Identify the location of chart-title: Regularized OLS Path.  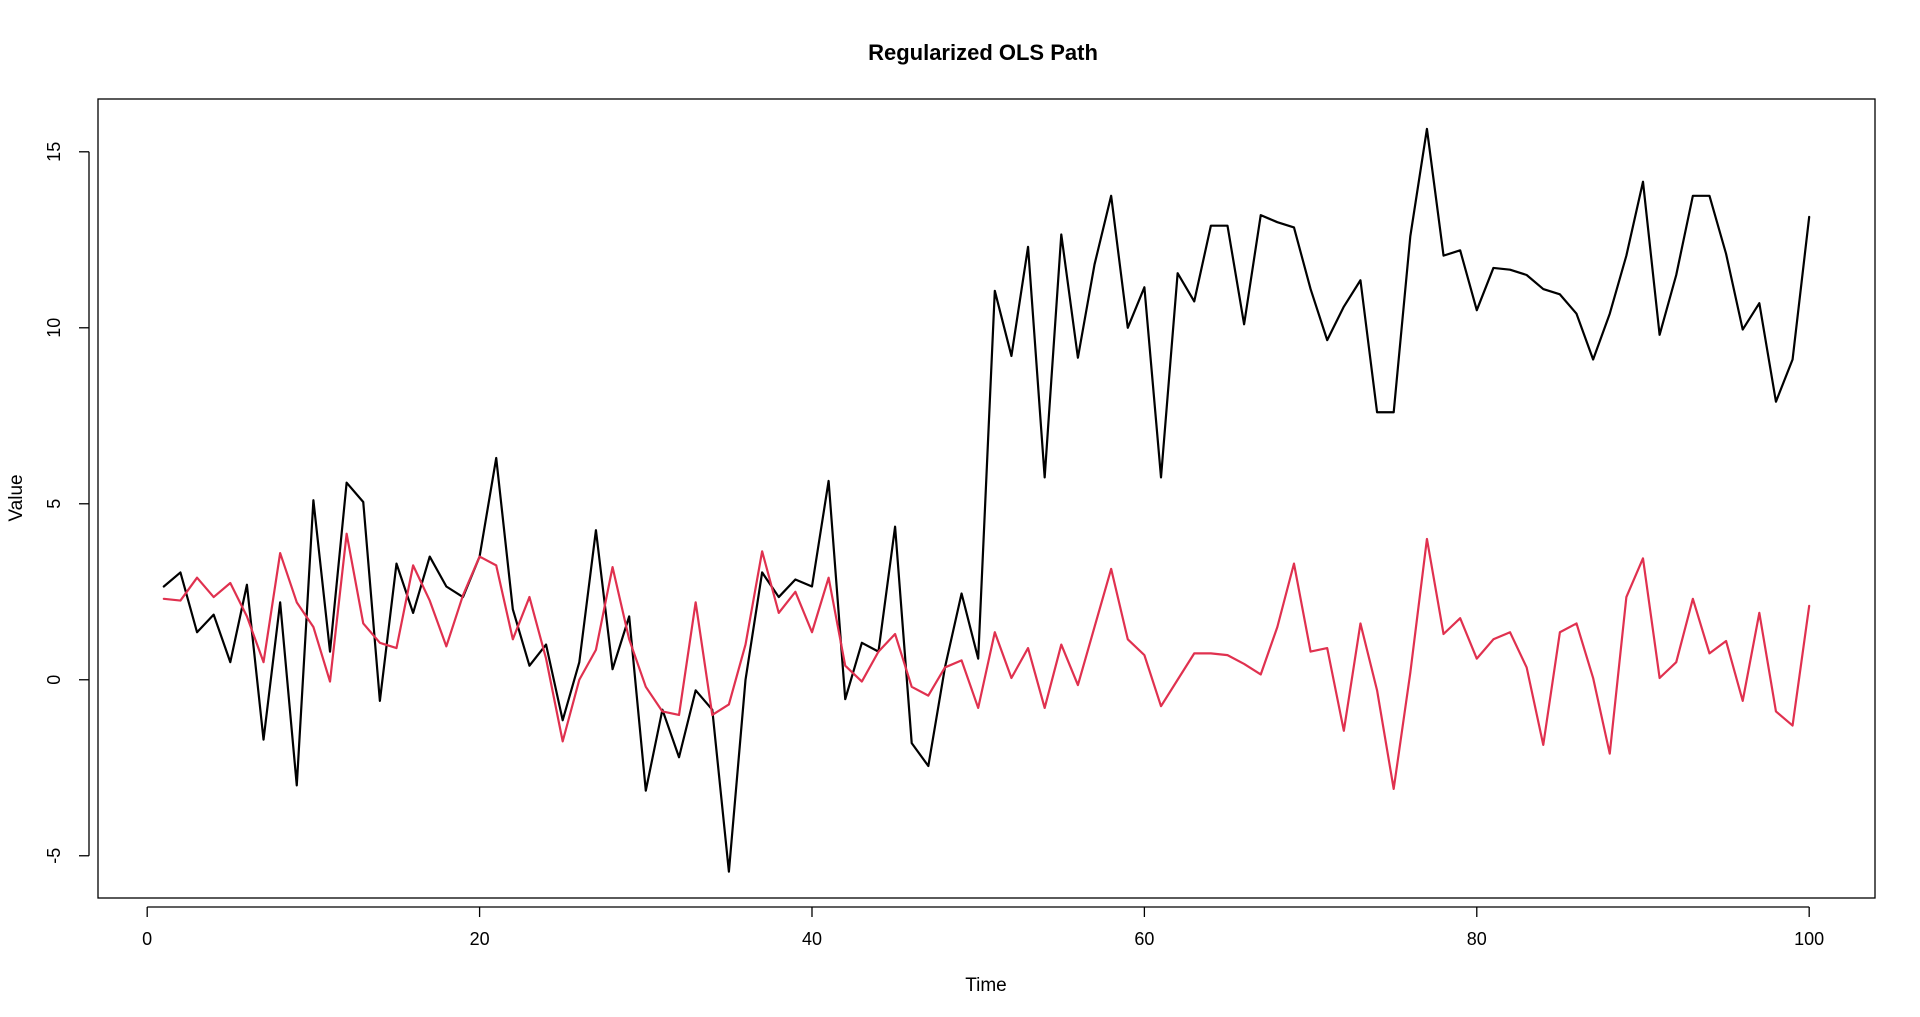
(983, 52).